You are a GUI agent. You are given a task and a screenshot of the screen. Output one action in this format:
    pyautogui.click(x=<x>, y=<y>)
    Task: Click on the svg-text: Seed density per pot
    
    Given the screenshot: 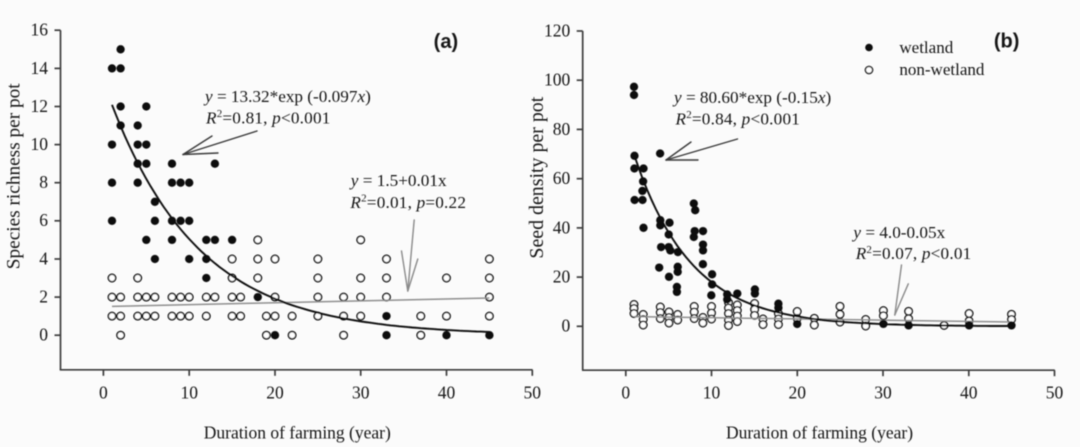 What is the action you would take?
    pyautogui.click(x=537, y=177)
    